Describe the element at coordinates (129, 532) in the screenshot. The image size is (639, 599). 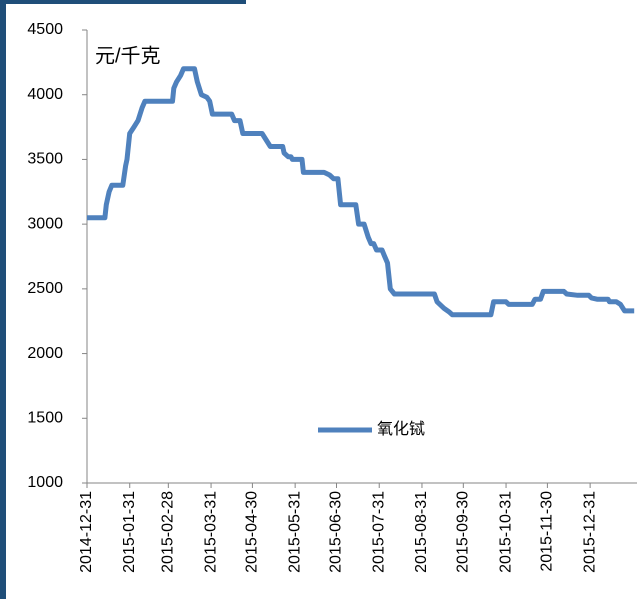
I see `x-tick-label: 2015-01-31` at that location.